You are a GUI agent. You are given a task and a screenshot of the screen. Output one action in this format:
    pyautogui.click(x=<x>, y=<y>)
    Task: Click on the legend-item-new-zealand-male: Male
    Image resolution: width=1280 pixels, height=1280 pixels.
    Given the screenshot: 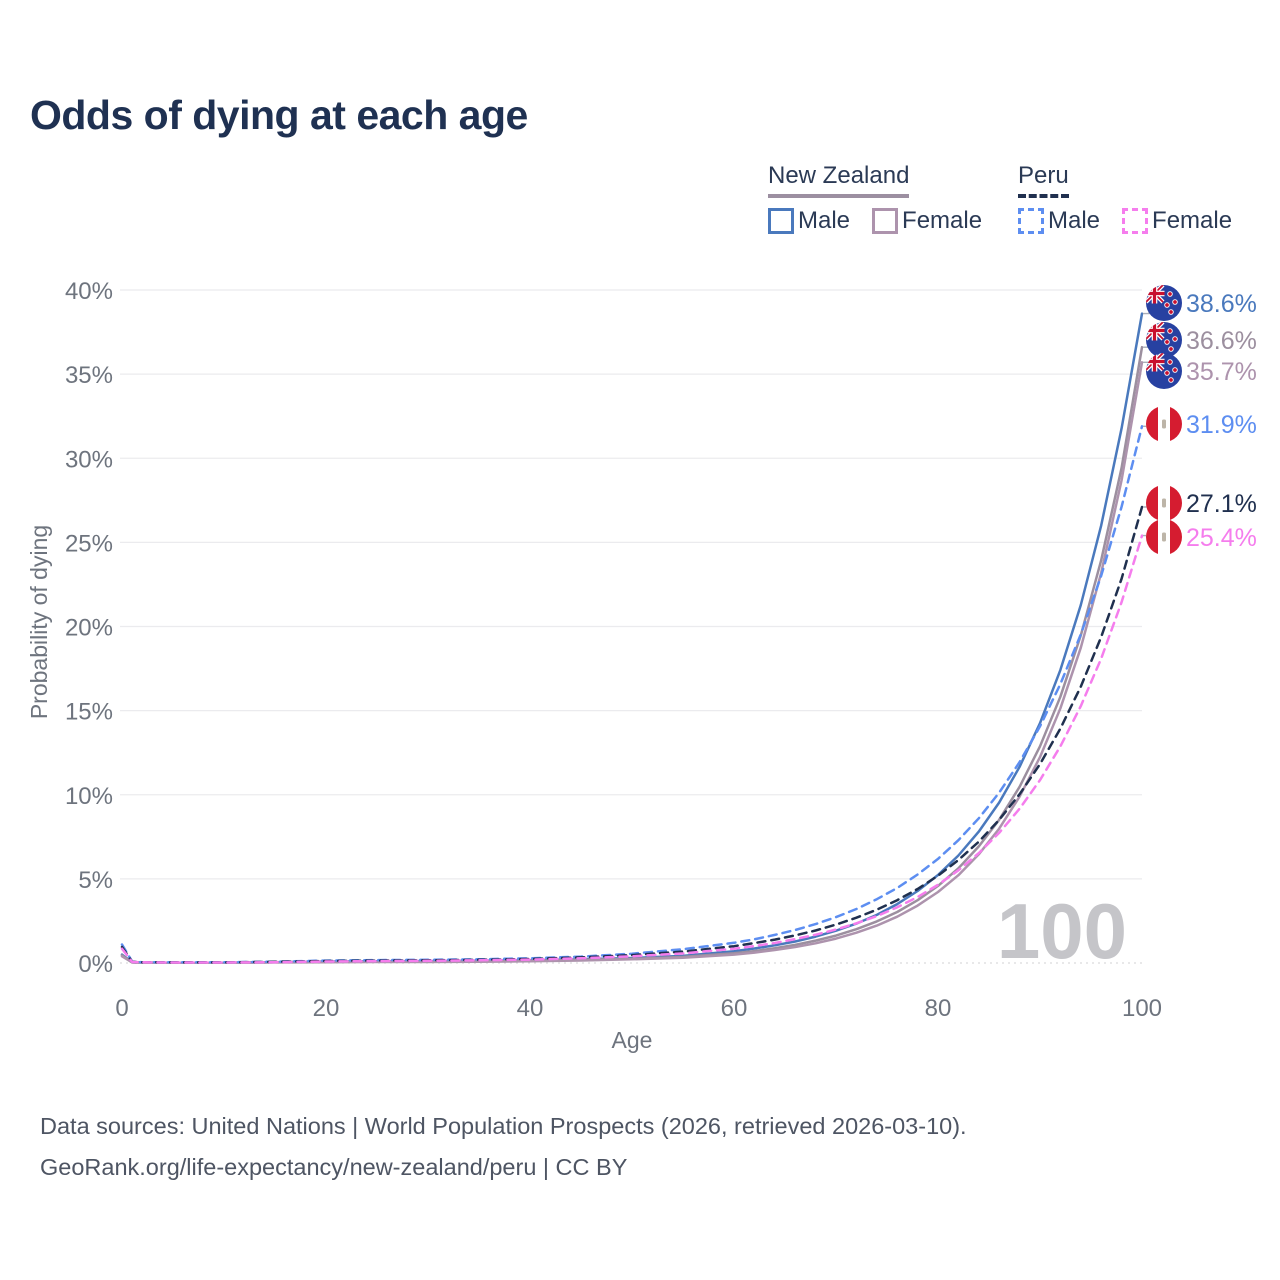 What is the action you would take?
    pyautogui.click(x=809, y=221)
    